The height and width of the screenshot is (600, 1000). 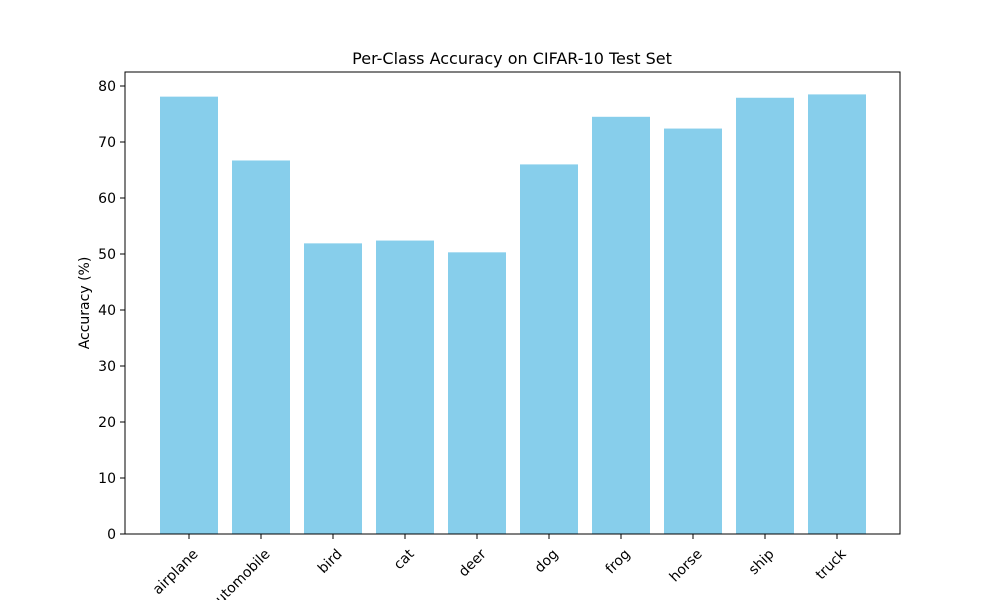 I want to click on x-tick-label: bird, so click(x=330, y=561).